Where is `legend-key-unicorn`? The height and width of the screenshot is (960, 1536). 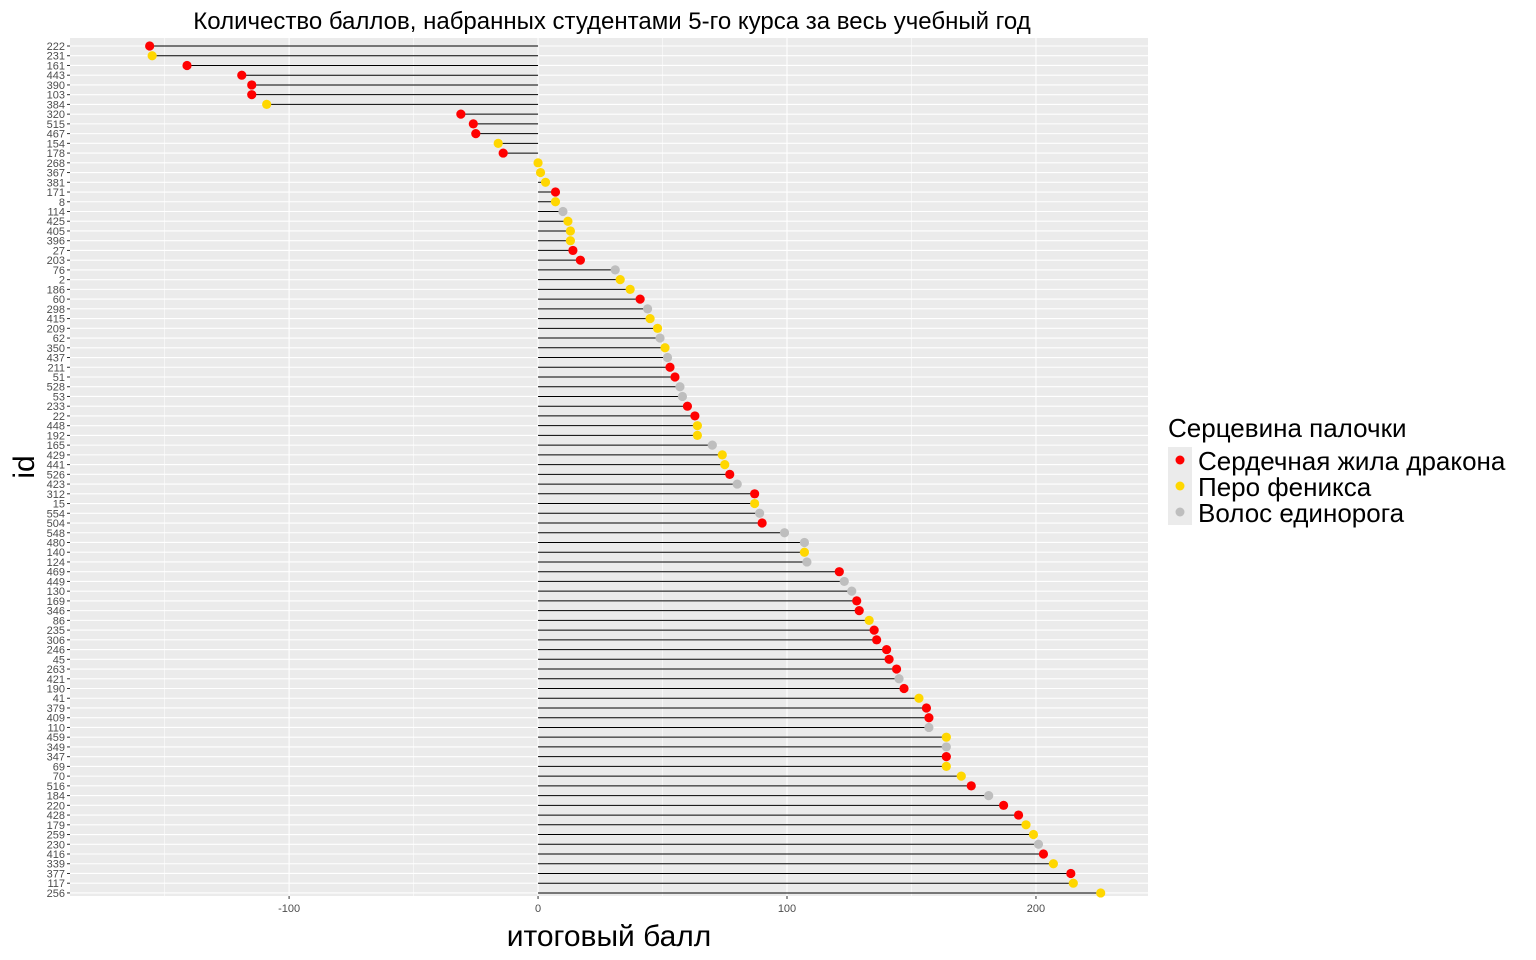
legend-key-unicorn is located at coordinates (1180, 512).